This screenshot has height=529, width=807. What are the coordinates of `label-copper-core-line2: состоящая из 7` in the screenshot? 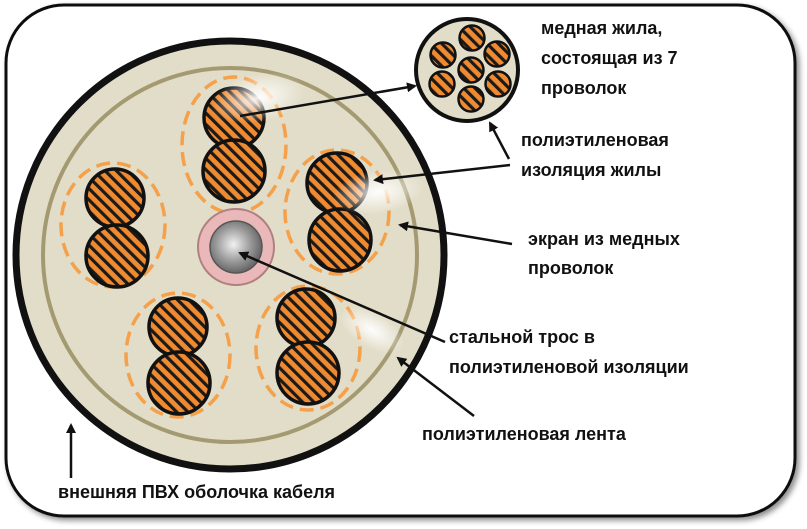 It's located at (609, 58).